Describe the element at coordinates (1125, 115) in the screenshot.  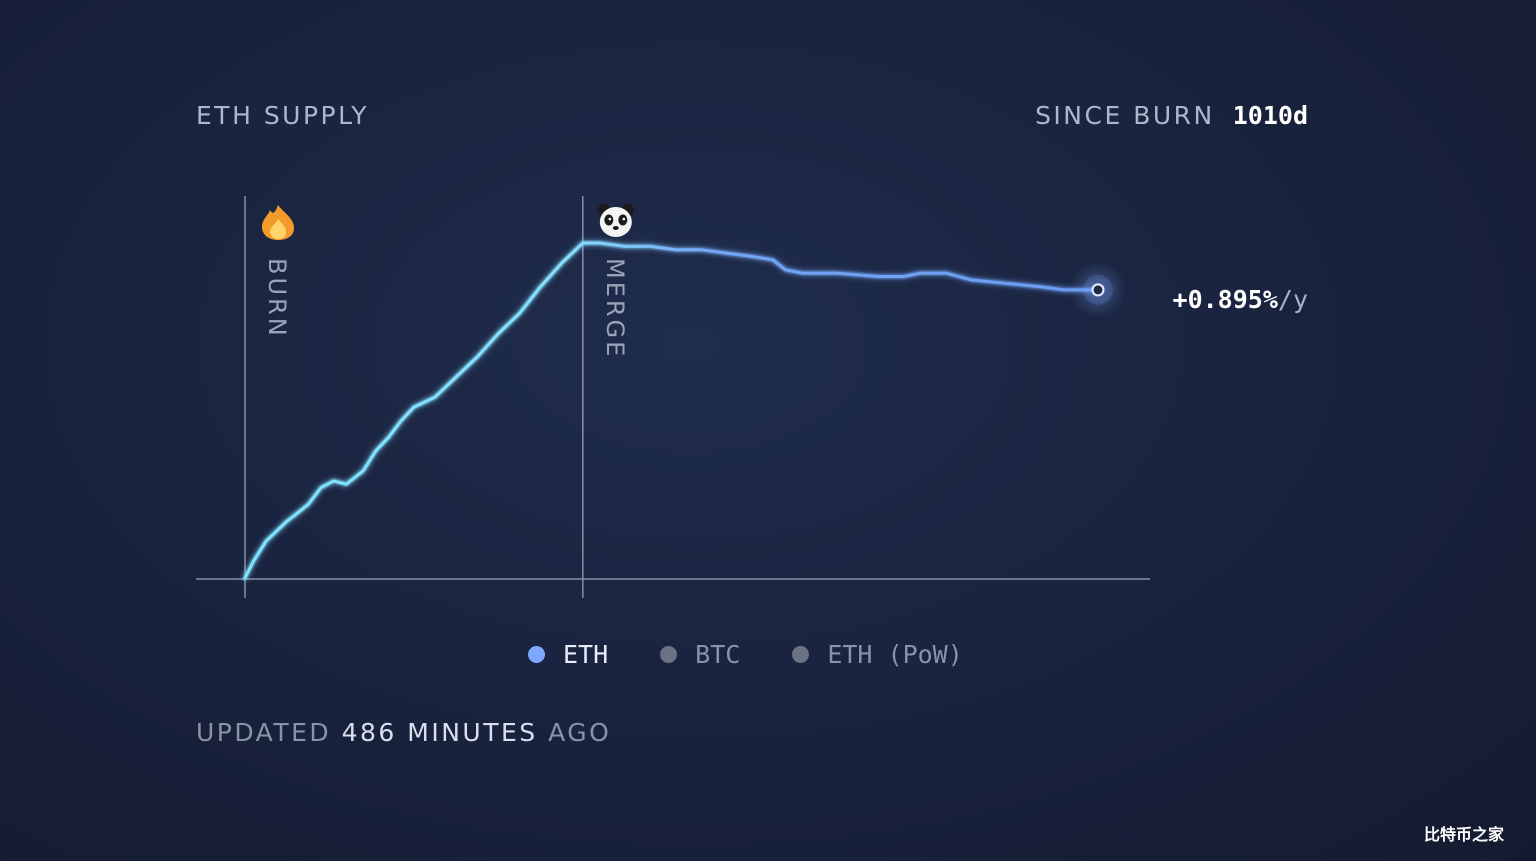
I see `since-burn-label: SINCE BURN` at that location.